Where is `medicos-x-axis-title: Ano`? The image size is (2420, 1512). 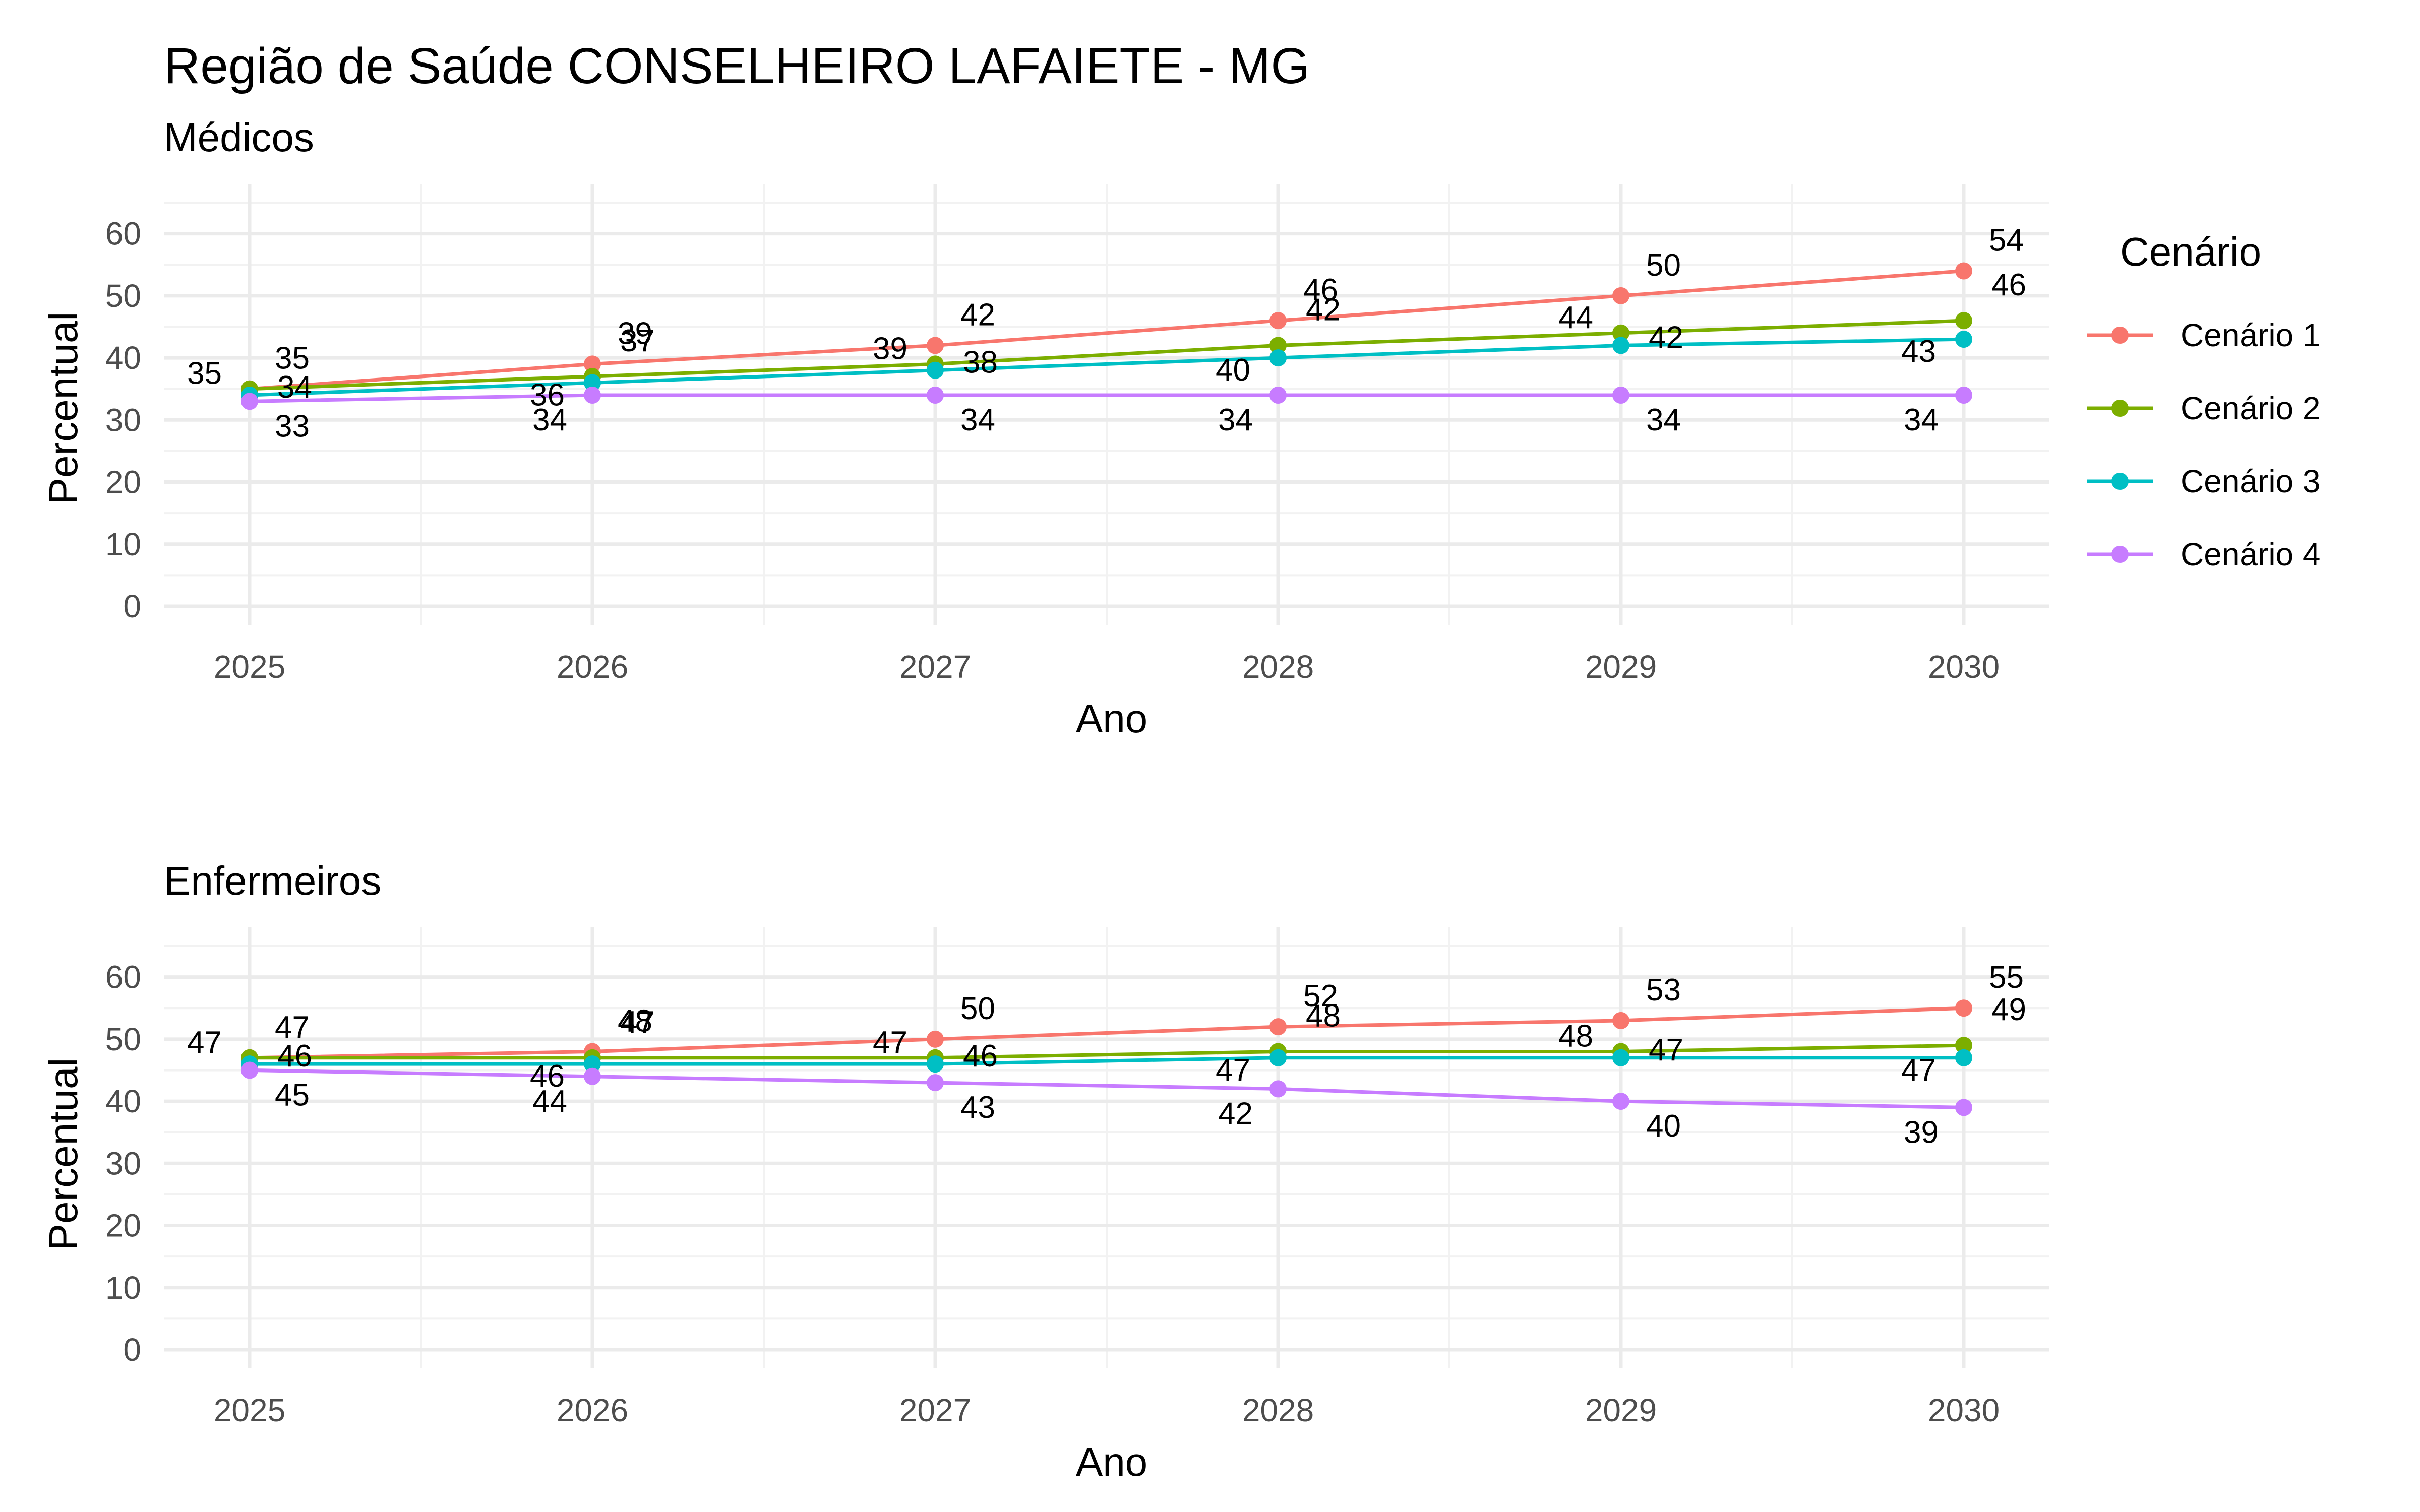
medicos-x-axis-title: Ano is located at coordinates (1111, 718).